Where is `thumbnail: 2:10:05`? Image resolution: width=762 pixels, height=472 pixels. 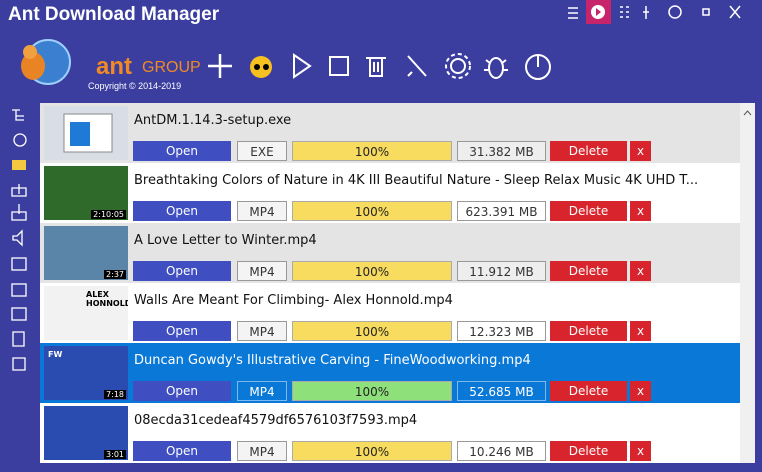 thumbnail: 2:10:05 is located at coordinates (86, 193).